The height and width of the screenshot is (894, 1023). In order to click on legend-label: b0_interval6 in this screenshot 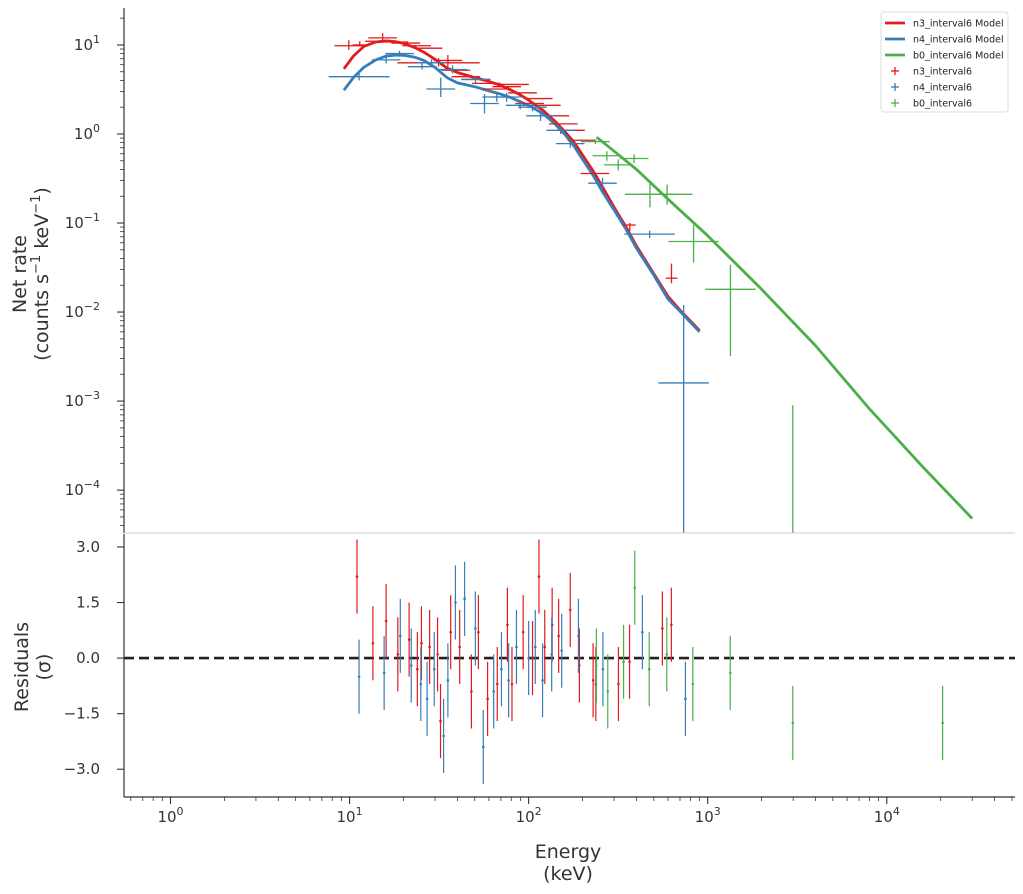, I will do `click(942, 104)`.